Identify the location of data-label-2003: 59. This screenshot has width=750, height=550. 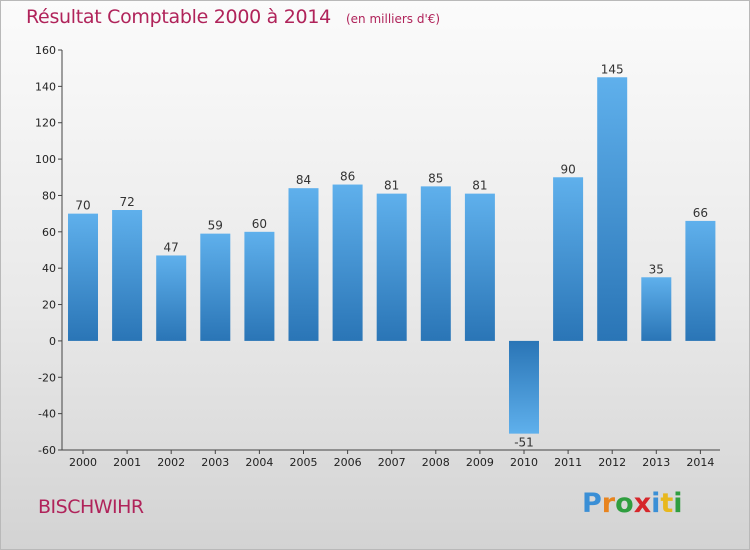
(215, 226).